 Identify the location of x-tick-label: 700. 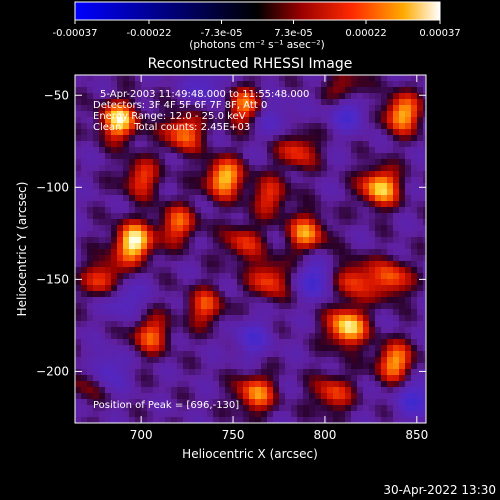
(141, 435).